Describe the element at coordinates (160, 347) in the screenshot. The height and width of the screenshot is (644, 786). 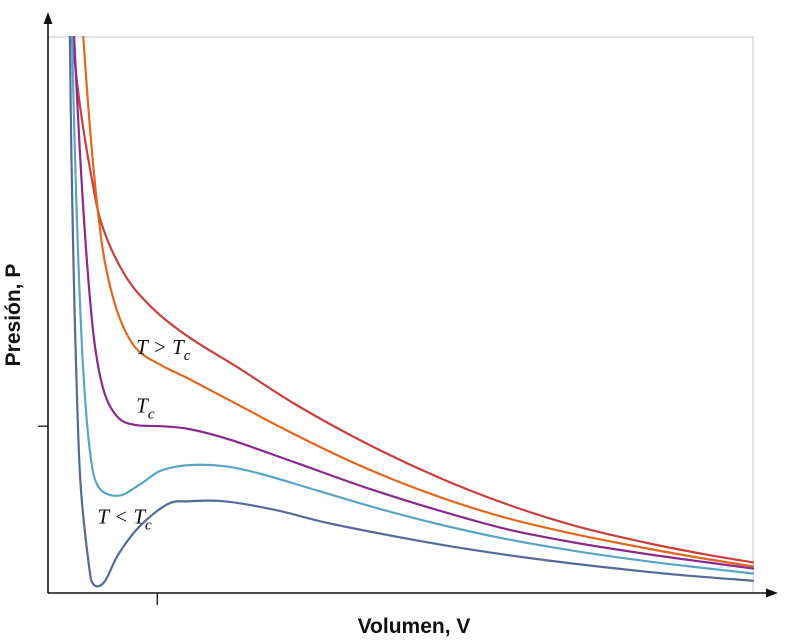
I see `curve-label-base: T > T` at that location.